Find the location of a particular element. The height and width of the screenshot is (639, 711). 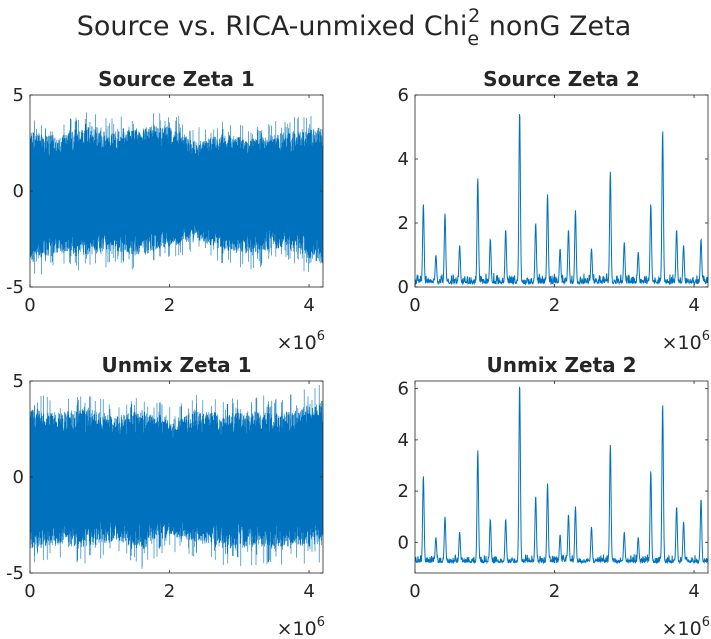

figure-title-superscript: 2 is located at coordinates (474, 16).